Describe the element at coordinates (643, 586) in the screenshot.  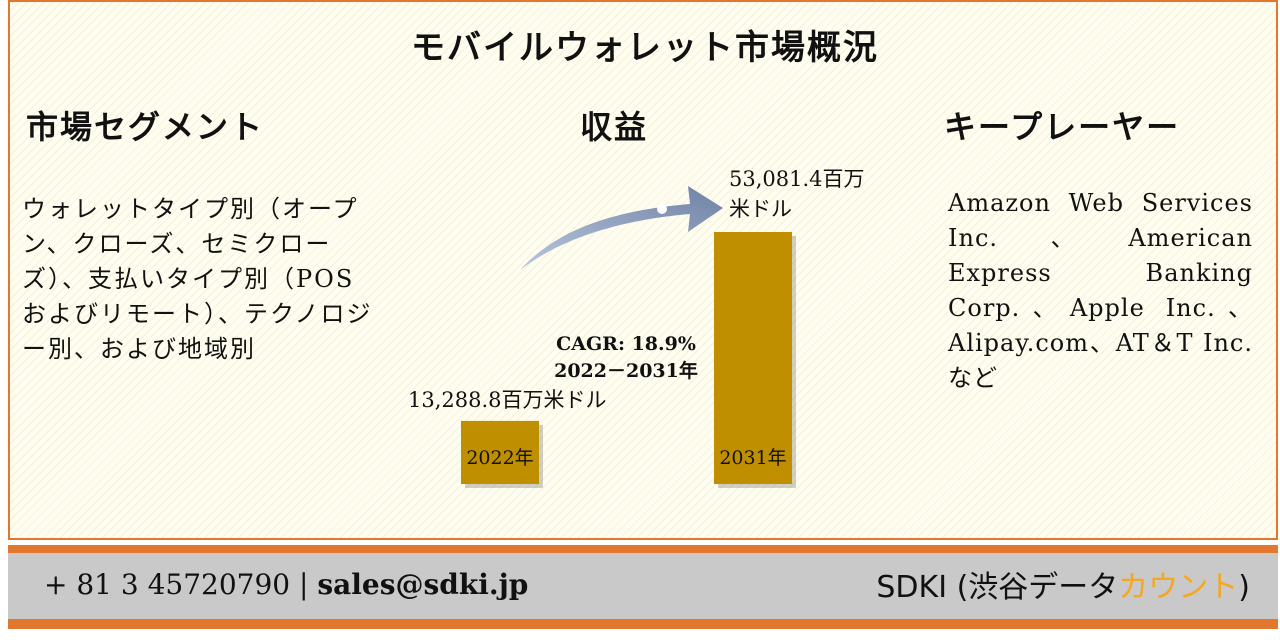
I see `footer-bar` at that location.